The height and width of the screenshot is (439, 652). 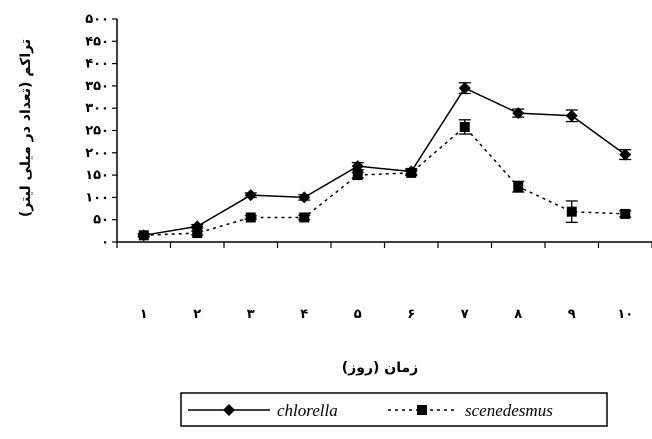 I want to click on x-tick-label: ٨, so click(x=518, y=314).